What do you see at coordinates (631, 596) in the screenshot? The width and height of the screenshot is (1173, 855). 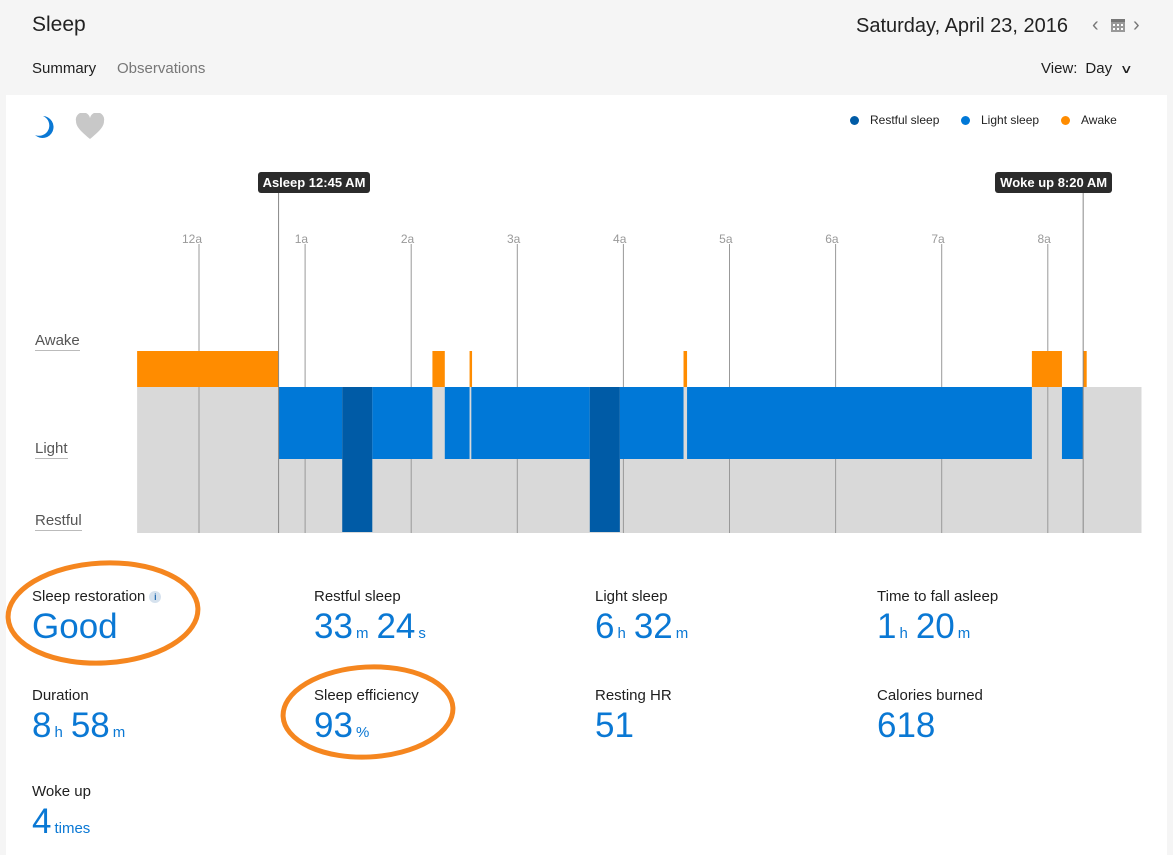 I see `stat-label: Light sleep` at bounding box center [631, 596].